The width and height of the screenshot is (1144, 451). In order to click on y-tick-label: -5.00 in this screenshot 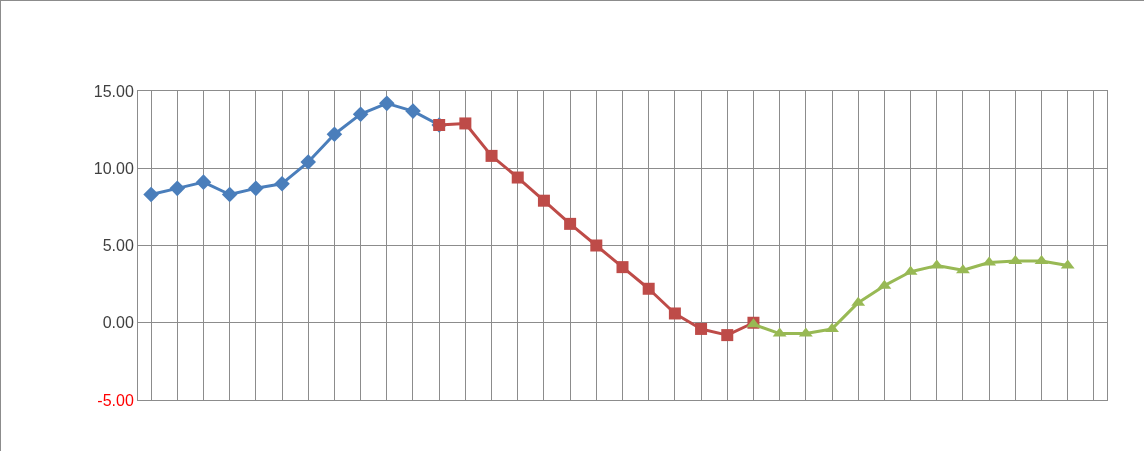, I will do `click(115, 400)`.